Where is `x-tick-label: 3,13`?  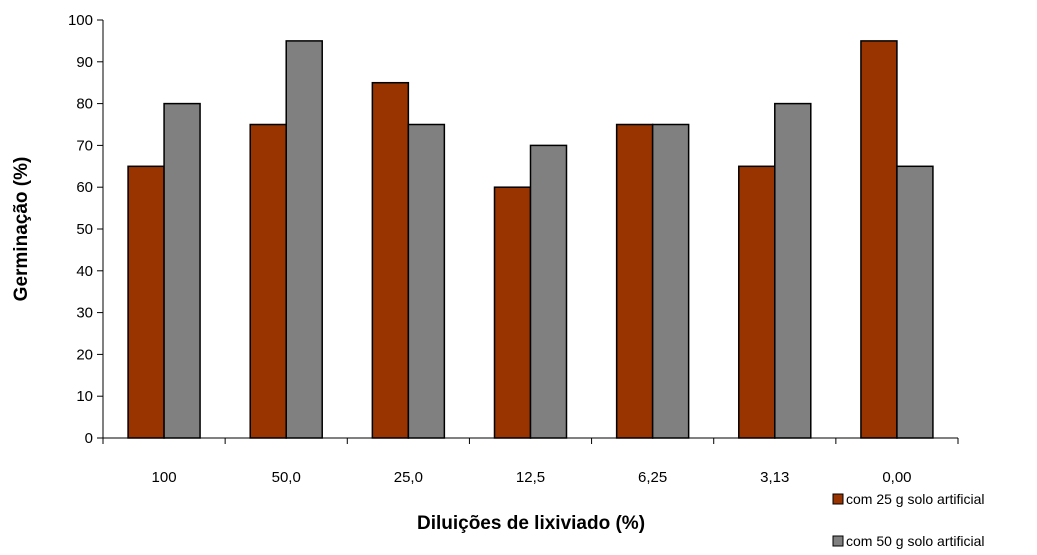
x-tick-label: 3,13 is located at coordinates (774, 477).